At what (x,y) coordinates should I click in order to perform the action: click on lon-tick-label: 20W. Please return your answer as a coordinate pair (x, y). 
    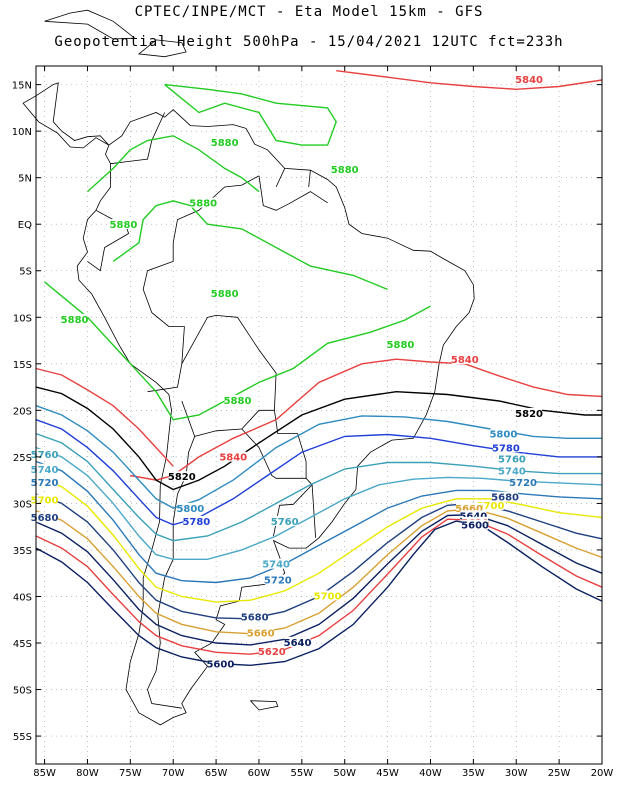
    Looking at the image, I should click on (602, 773).